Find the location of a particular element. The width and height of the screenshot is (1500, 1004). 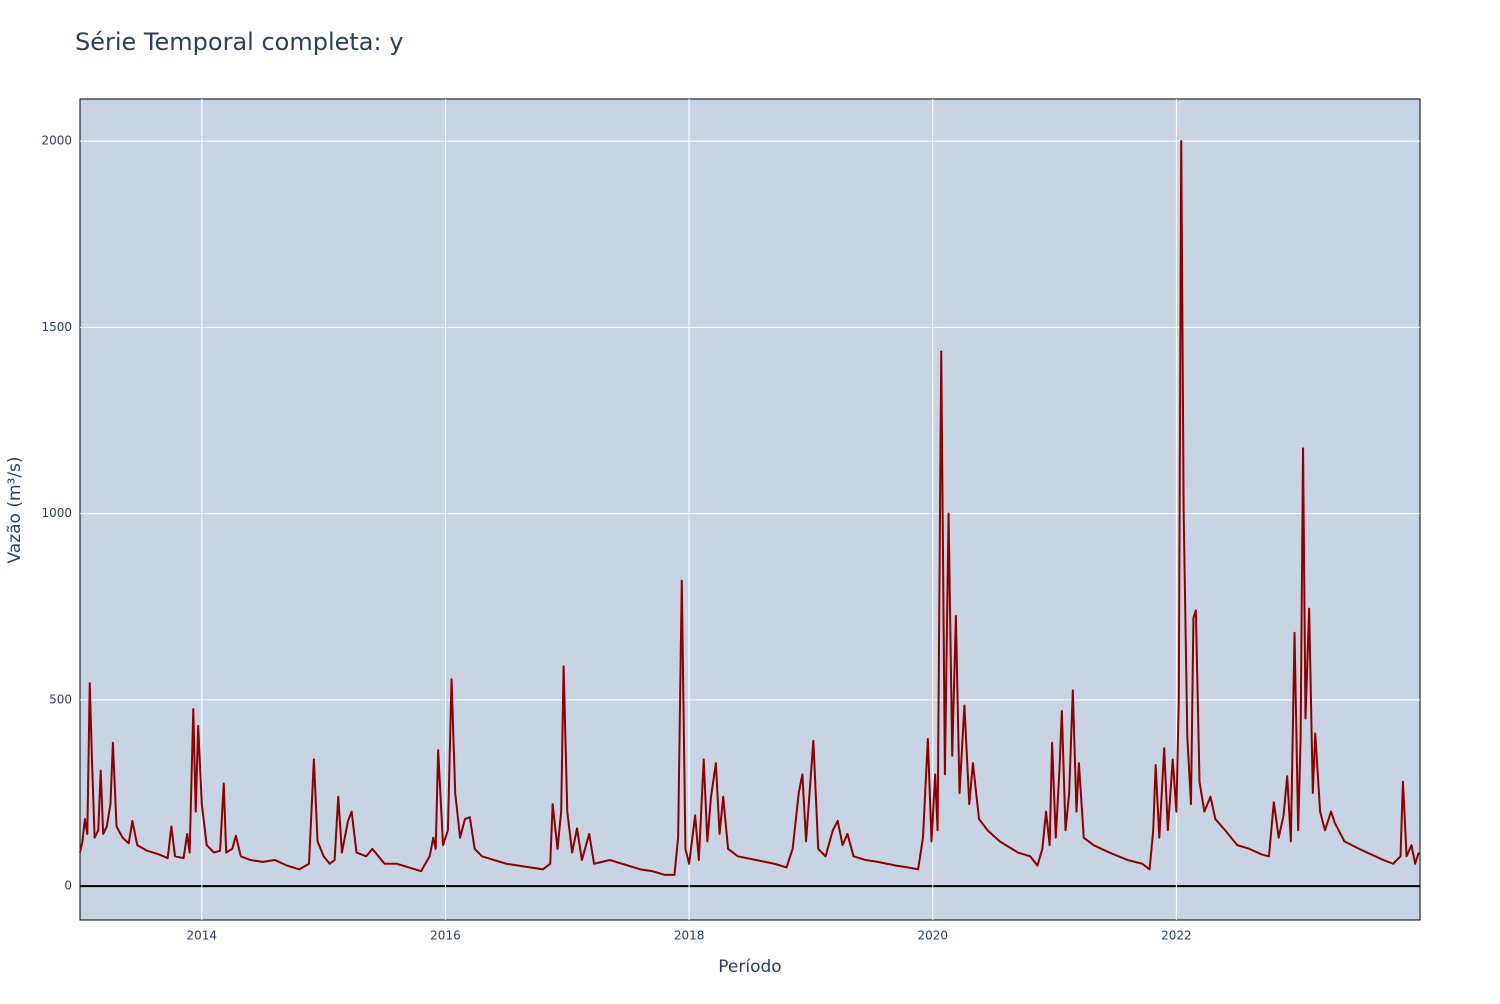

y-tick-label: 1500 is located at coordinates (56, 327).